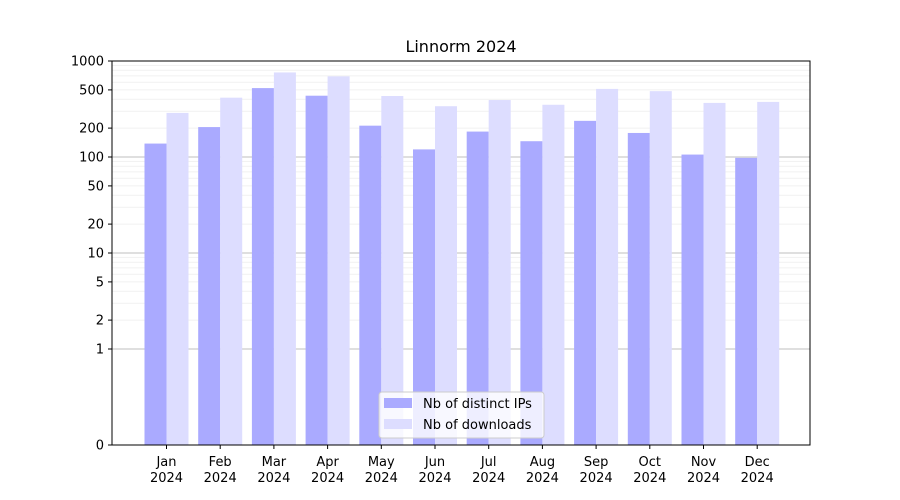 The image size is (900, 500). Describe the element at coordinates (95, 225) in the screenshot. I see `y-tick-label: 20` at that location.